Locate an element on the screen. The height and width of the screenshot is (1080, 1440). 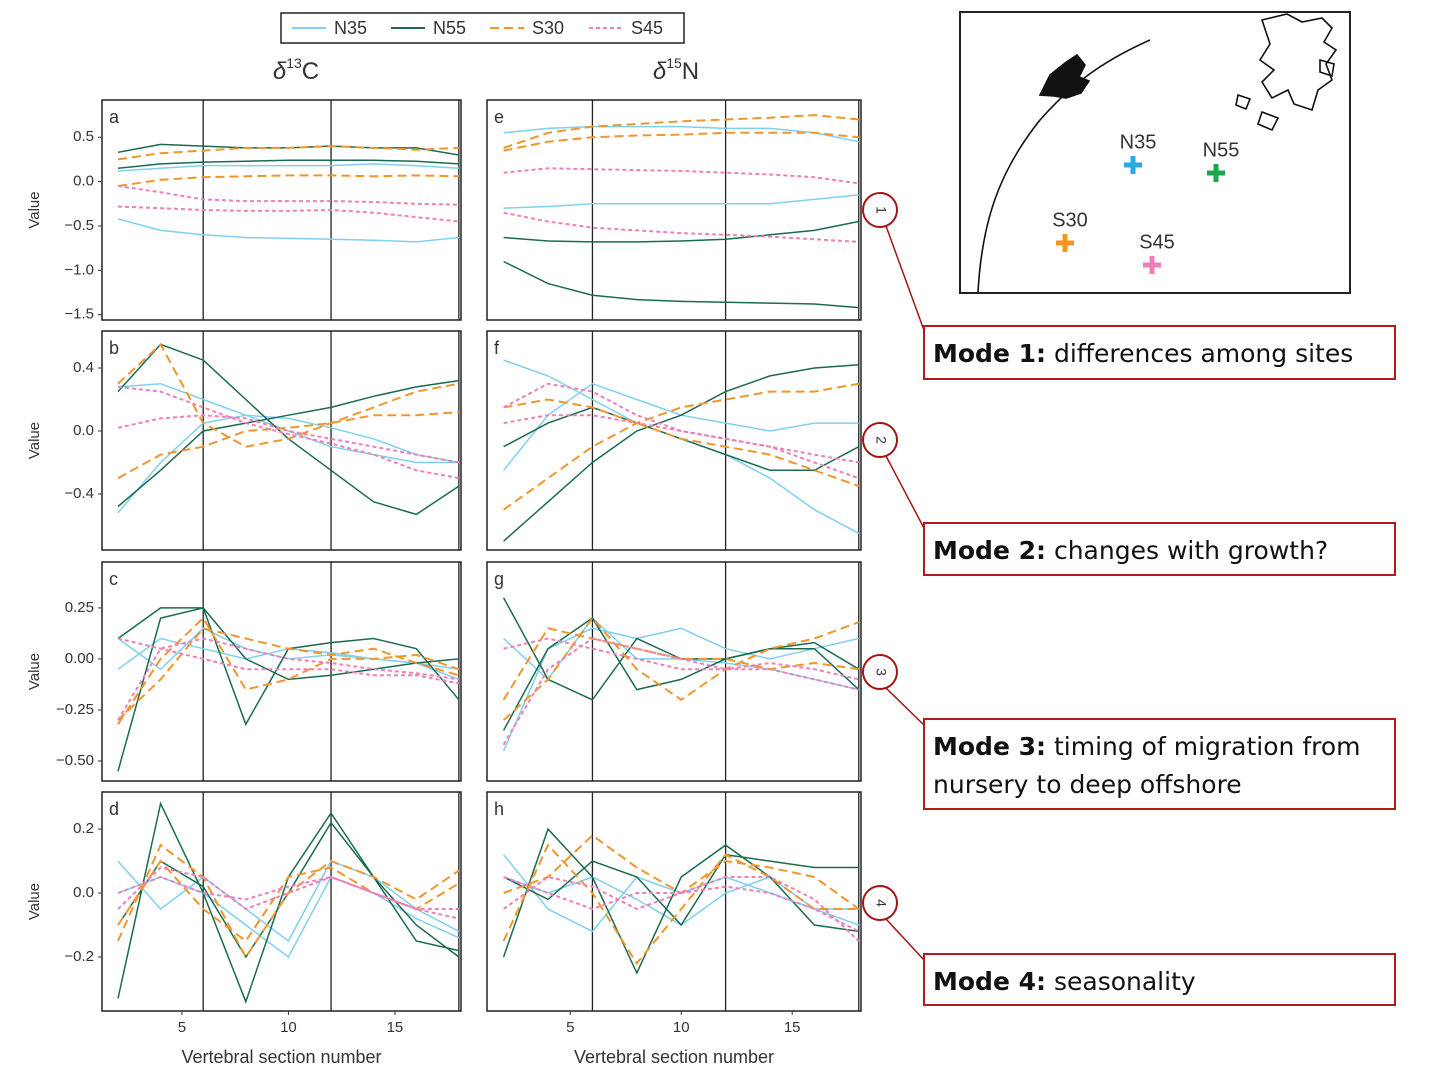
land-islands is located at coordinates (1285, 95).